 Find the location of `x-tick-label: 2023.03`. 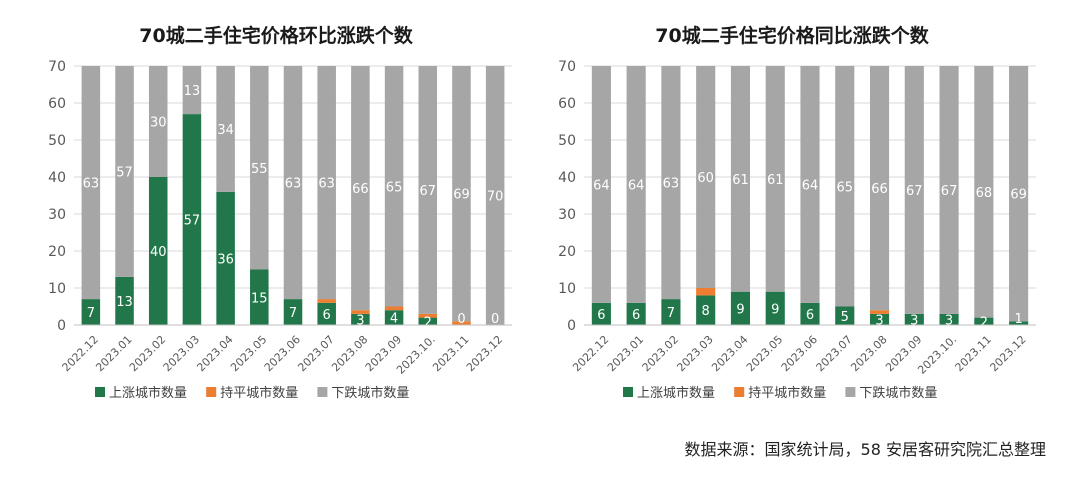

x-tick-label: 2023.03 is located at coordinates (181, 353).